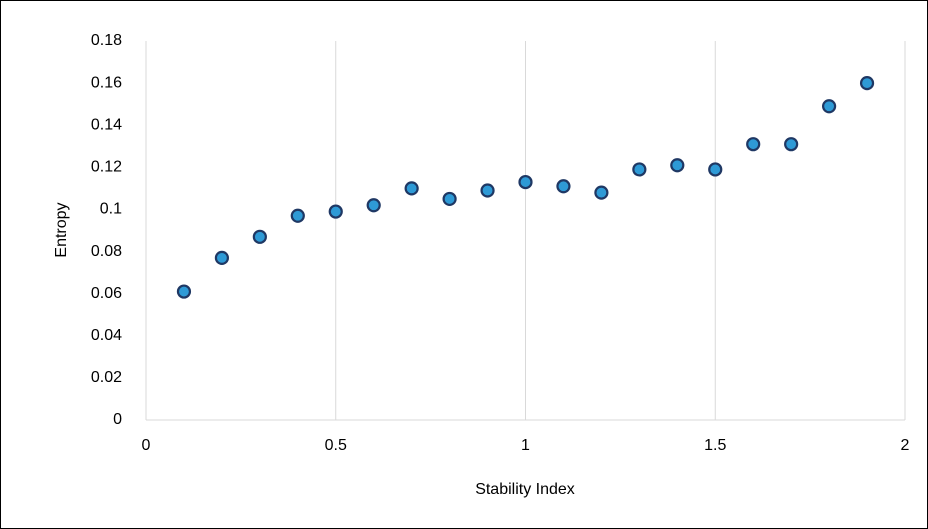  Describe the element at coordinates (106, 124) in the screenshot. I see `y-tick-label: 0.14` at that location.